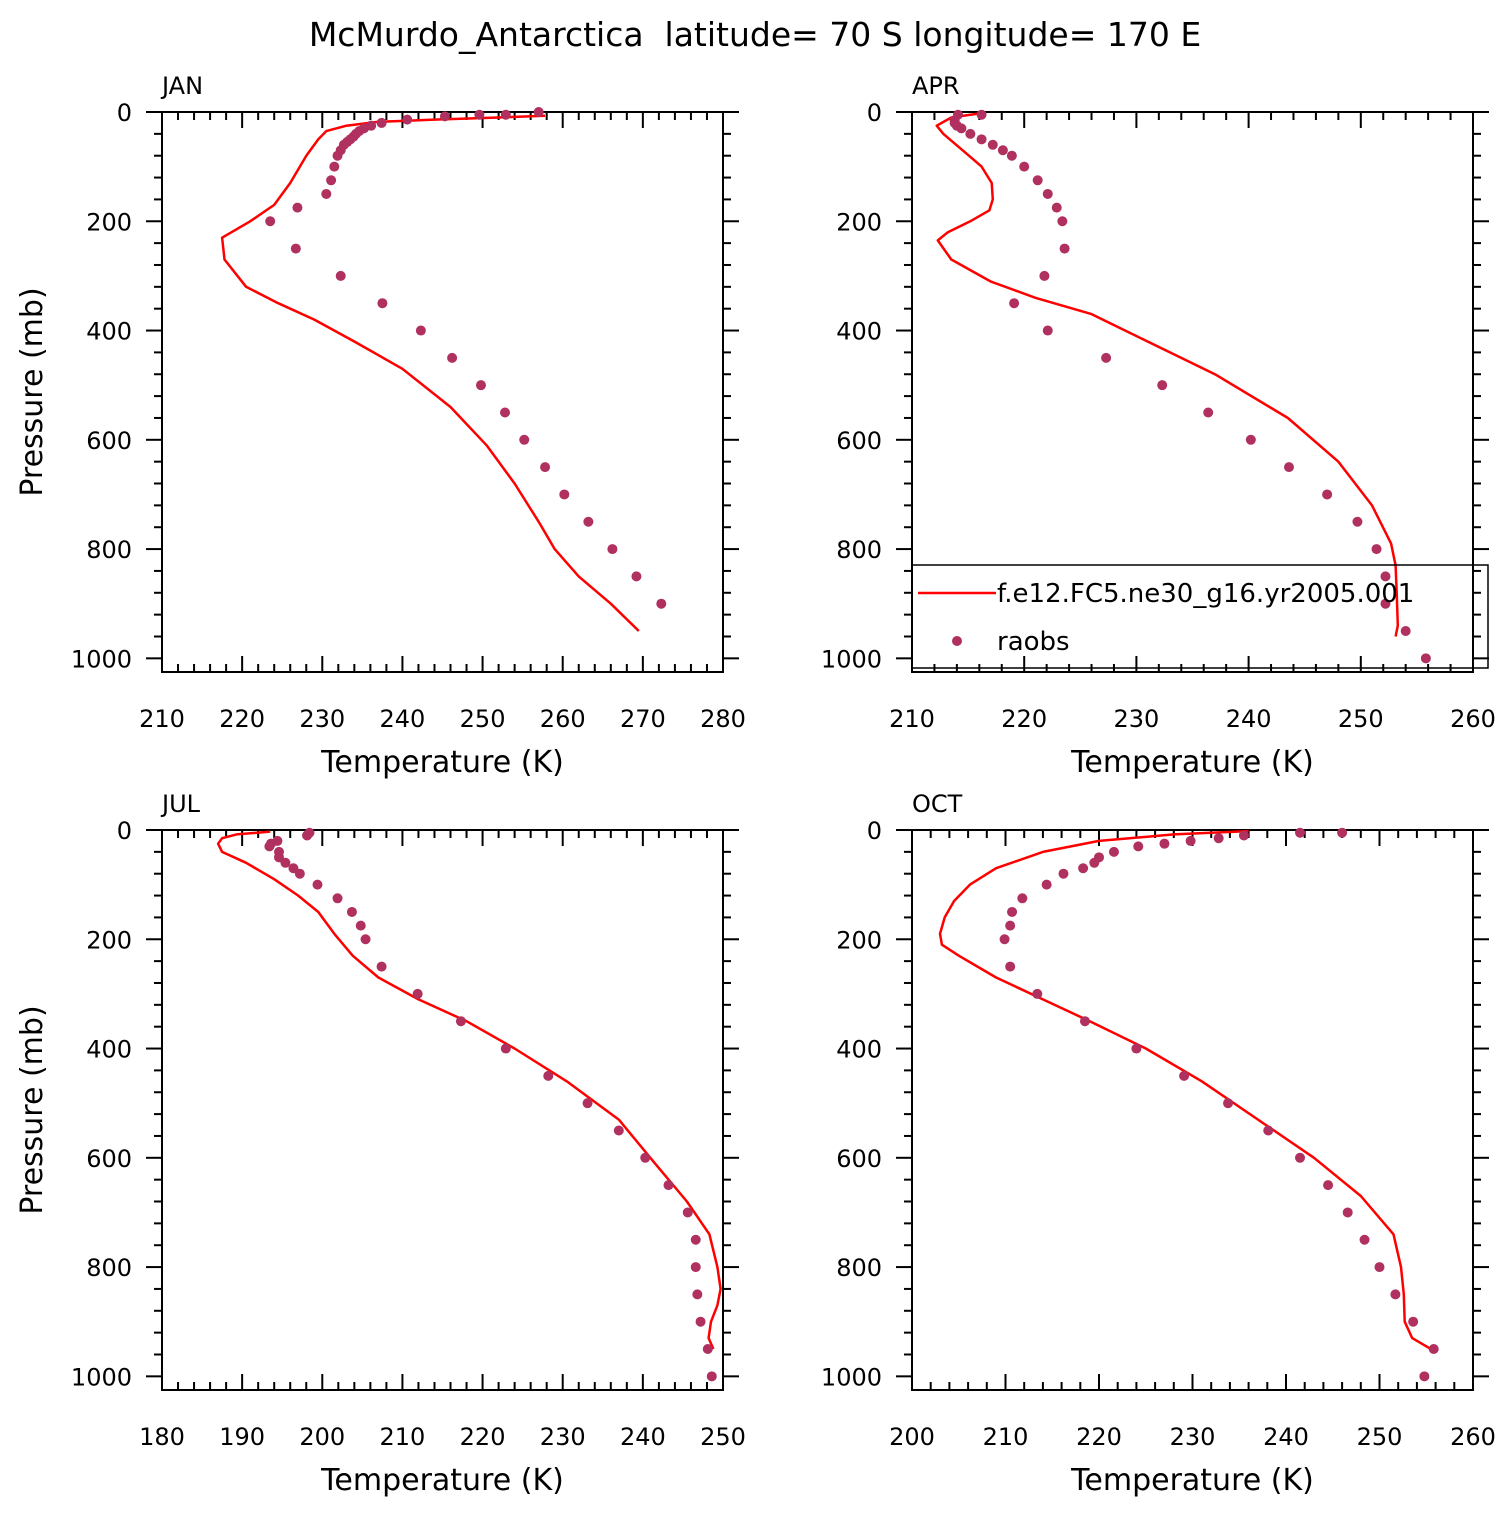 Image resolution: width=1510 pixels, height=1514 pixels. I want to click on y-tick-label: 400, so click(859, 1050).